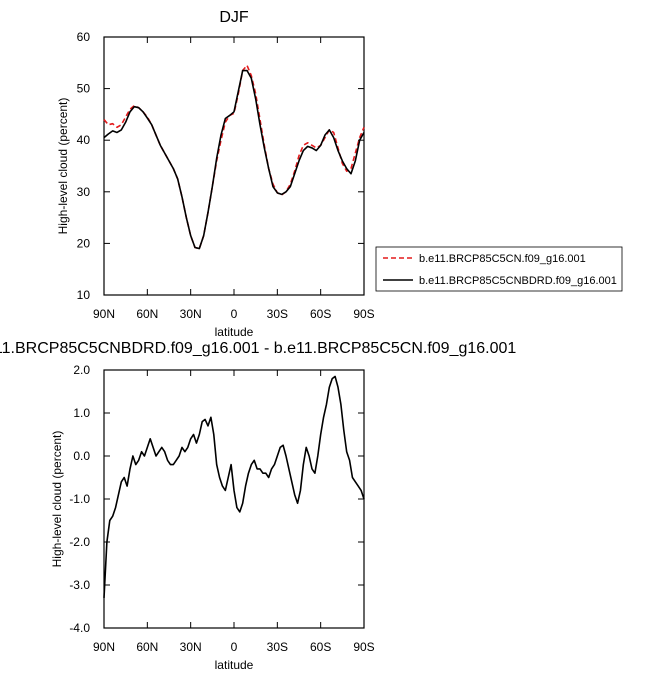  I want to click on bottom-series-lines, so click(234, 486).